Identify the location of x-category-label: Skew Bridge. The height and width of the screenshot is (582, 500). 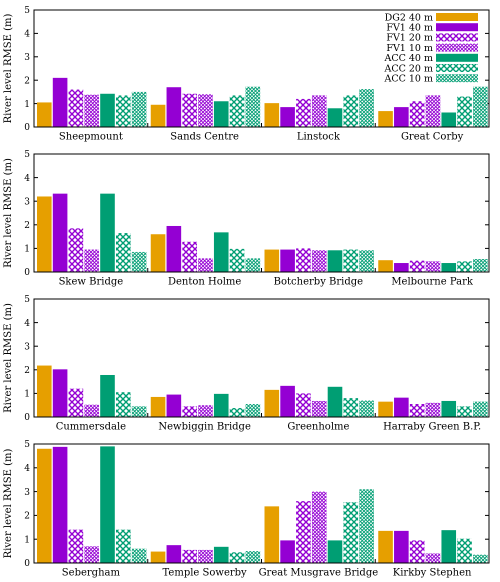
(91, 282).